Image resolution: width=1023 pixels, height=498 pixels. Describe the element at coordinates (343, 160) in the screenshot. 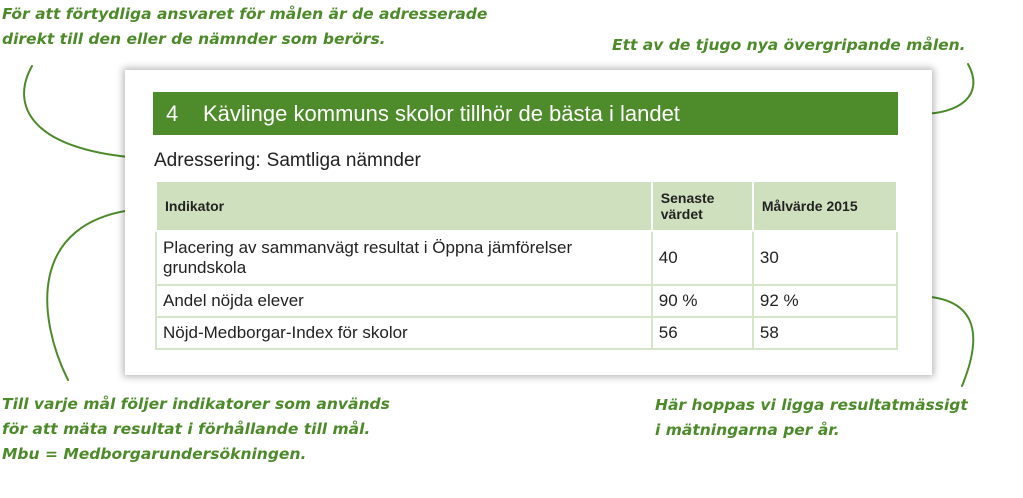

I see `addressing-value: Samtliga nämnder` at that location.